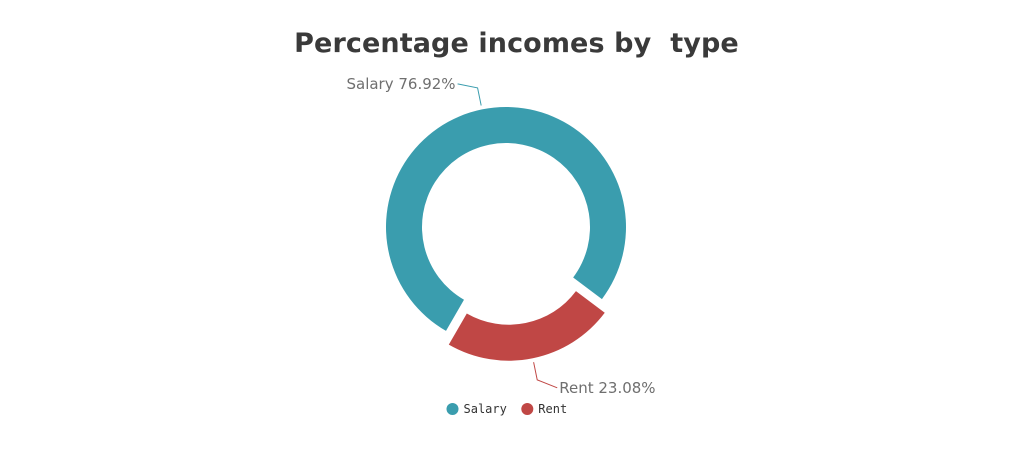 The image size is (1033, 464). I want to click on slice-label-rent: Rent 23.08%, so click(607, 388).